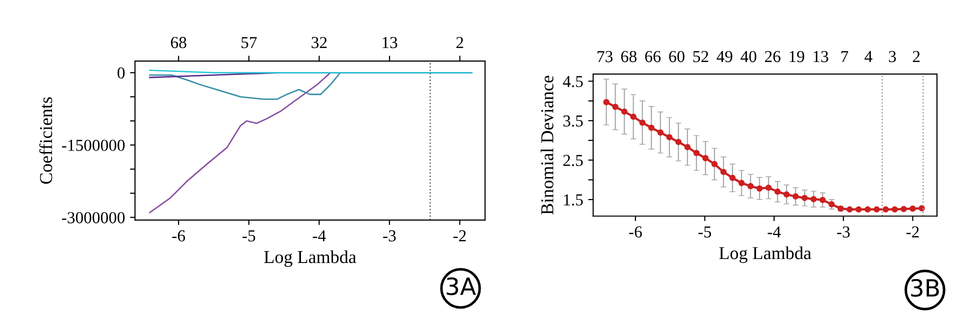 The width and height of the screenshot is (974, 325). I want to click on text: 3A, so click(461, 286).